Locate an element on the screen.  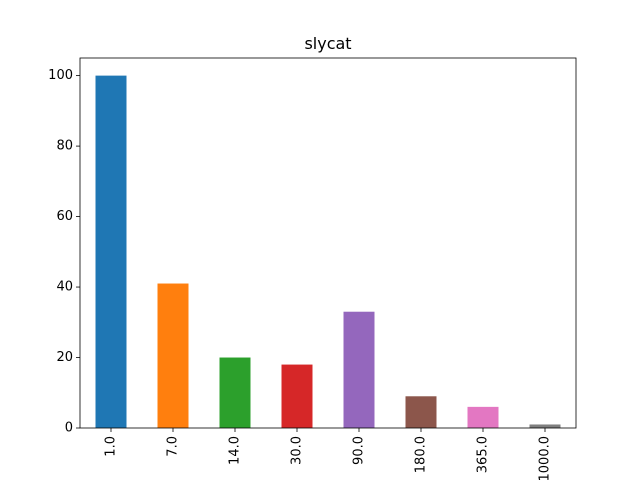
x-tick-label: 365.0 is located at coordinates (483, 454).